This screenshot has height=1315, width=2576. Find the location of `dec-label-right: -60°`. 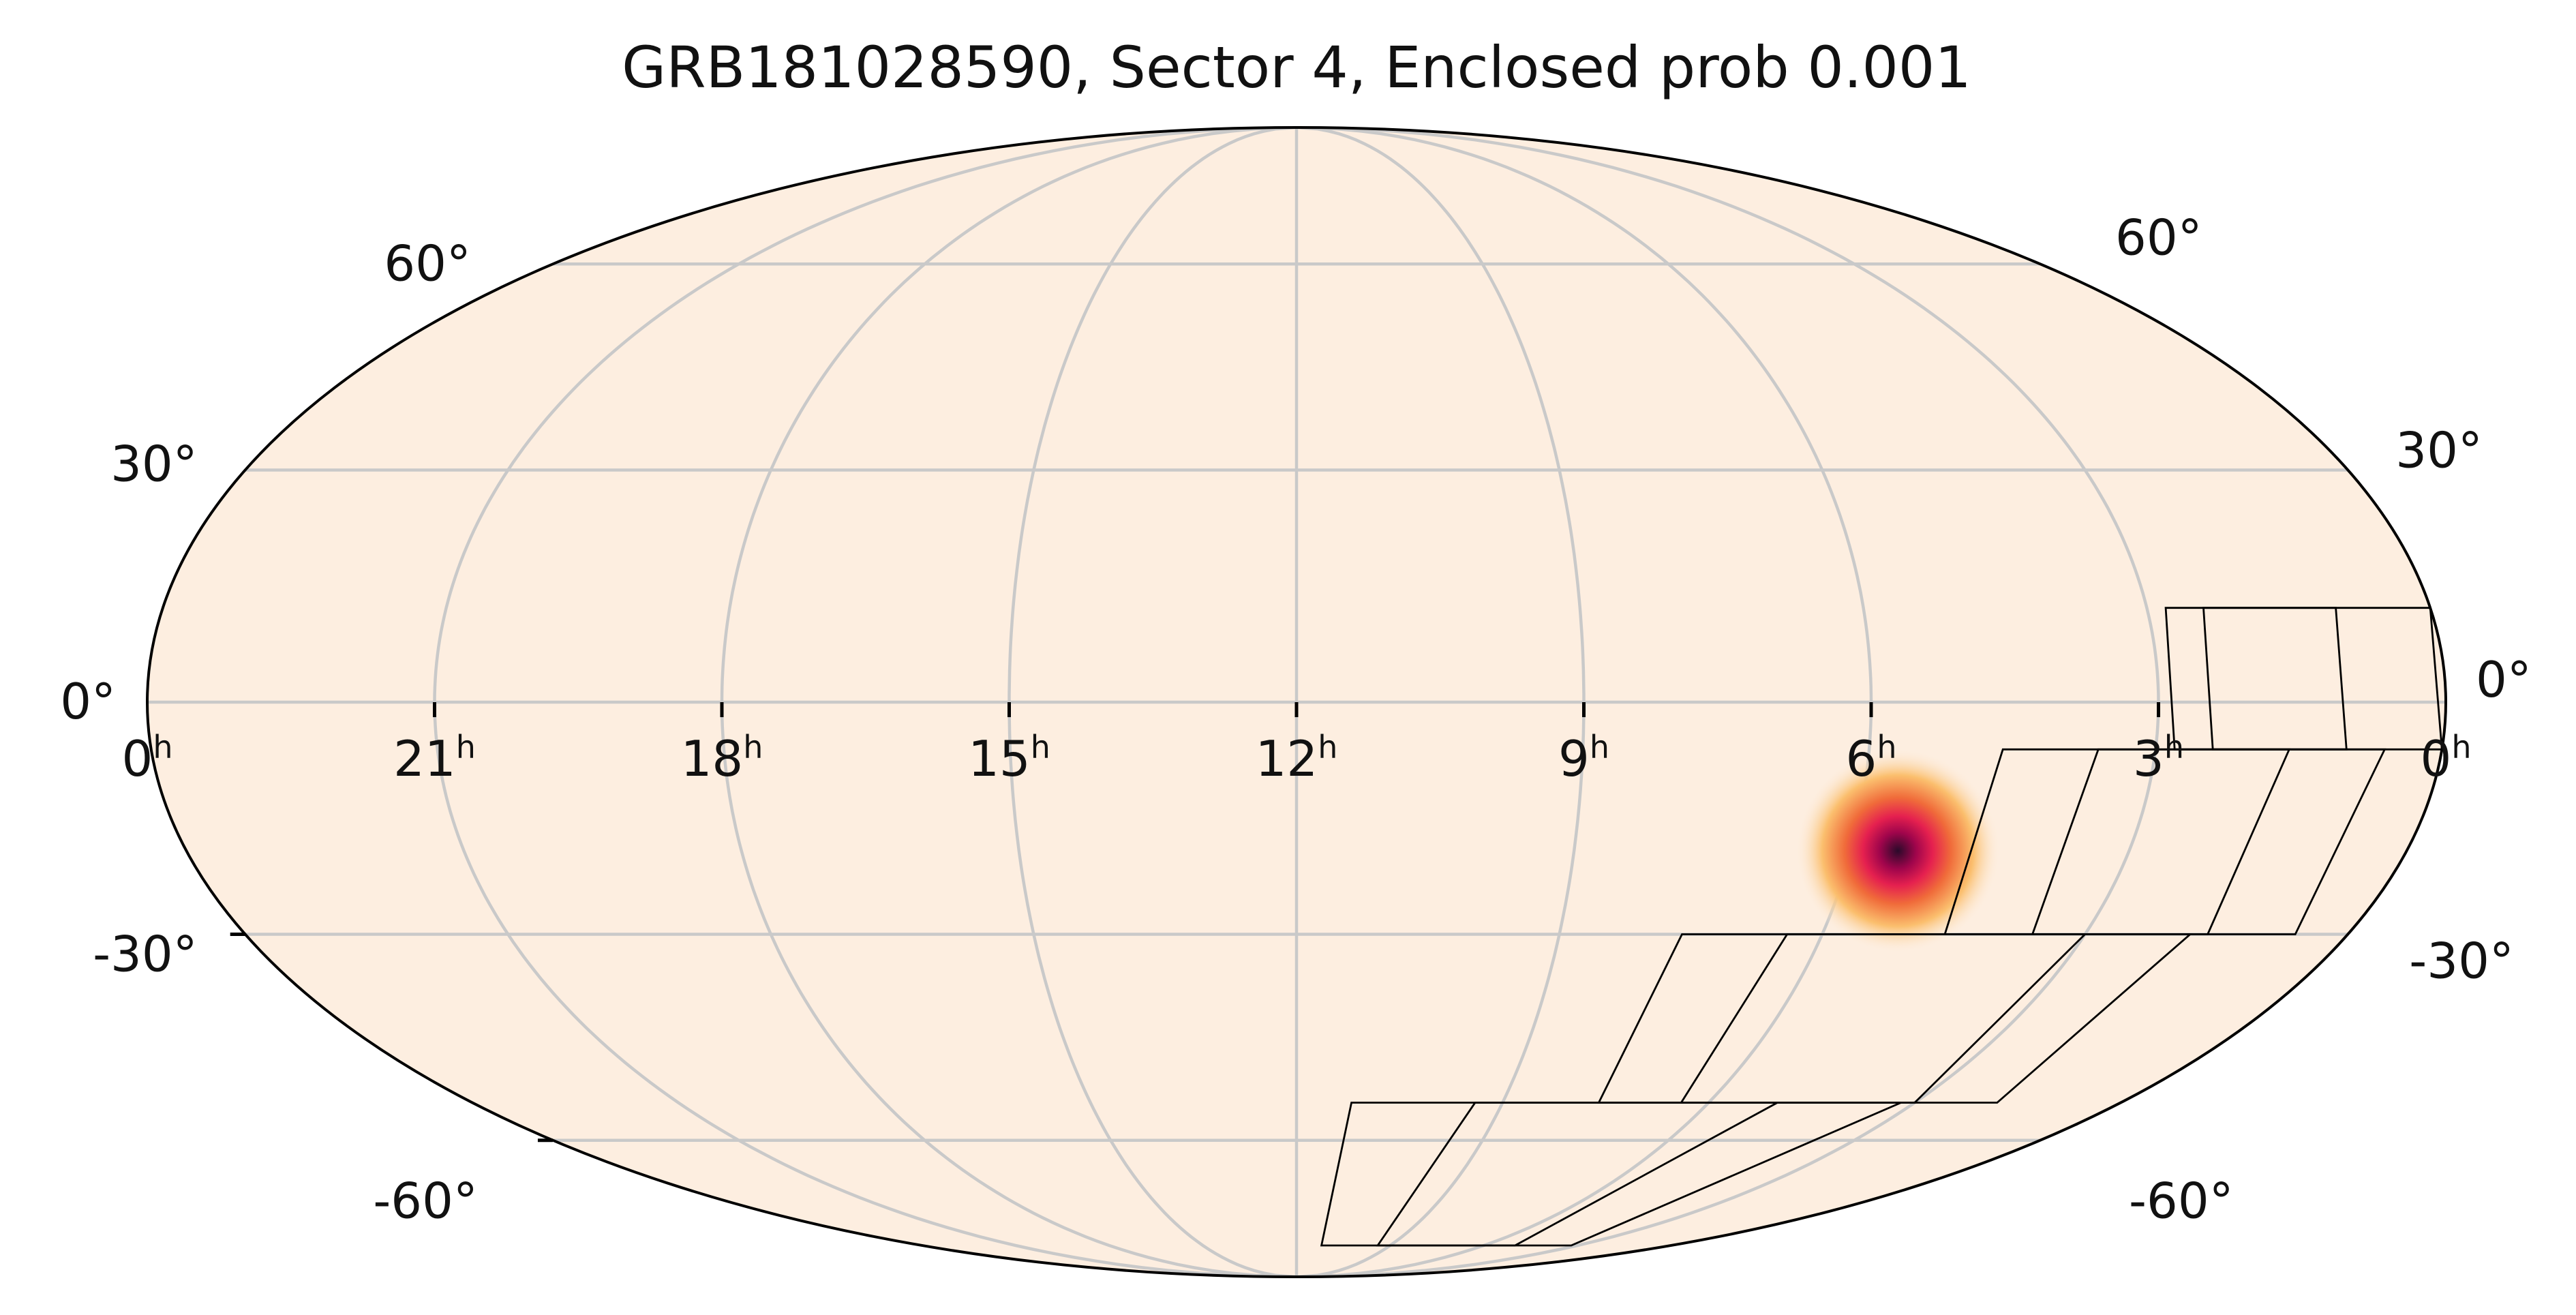

dec-label-right: -60° is located at coordinates (2181, 1201).